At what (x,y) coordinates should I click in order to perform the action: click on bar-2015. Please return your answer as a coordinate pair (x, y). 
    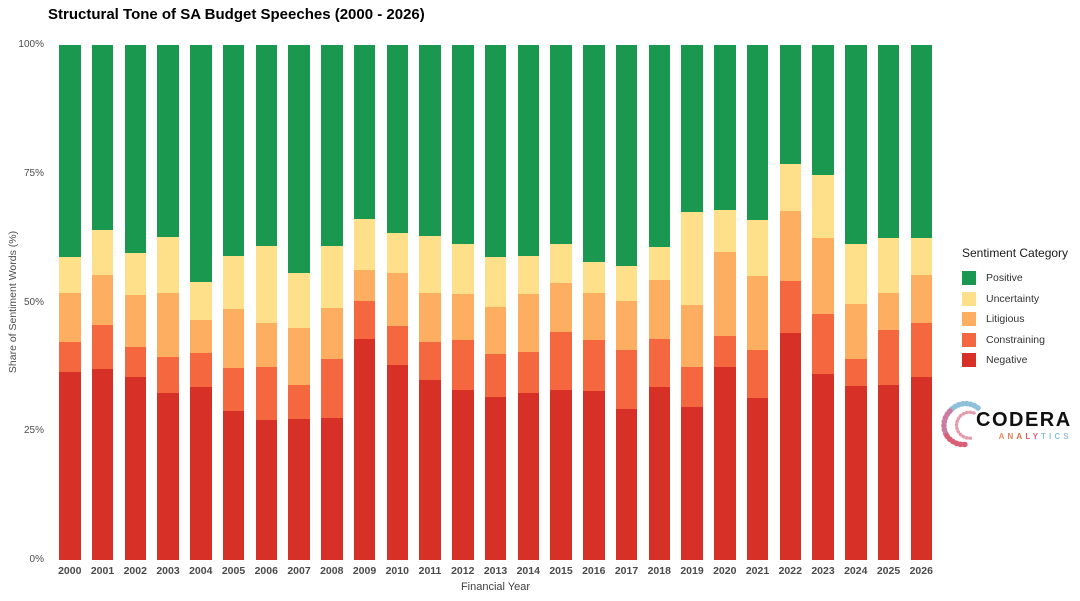
    Looking at the image, I should click on (561, 302).